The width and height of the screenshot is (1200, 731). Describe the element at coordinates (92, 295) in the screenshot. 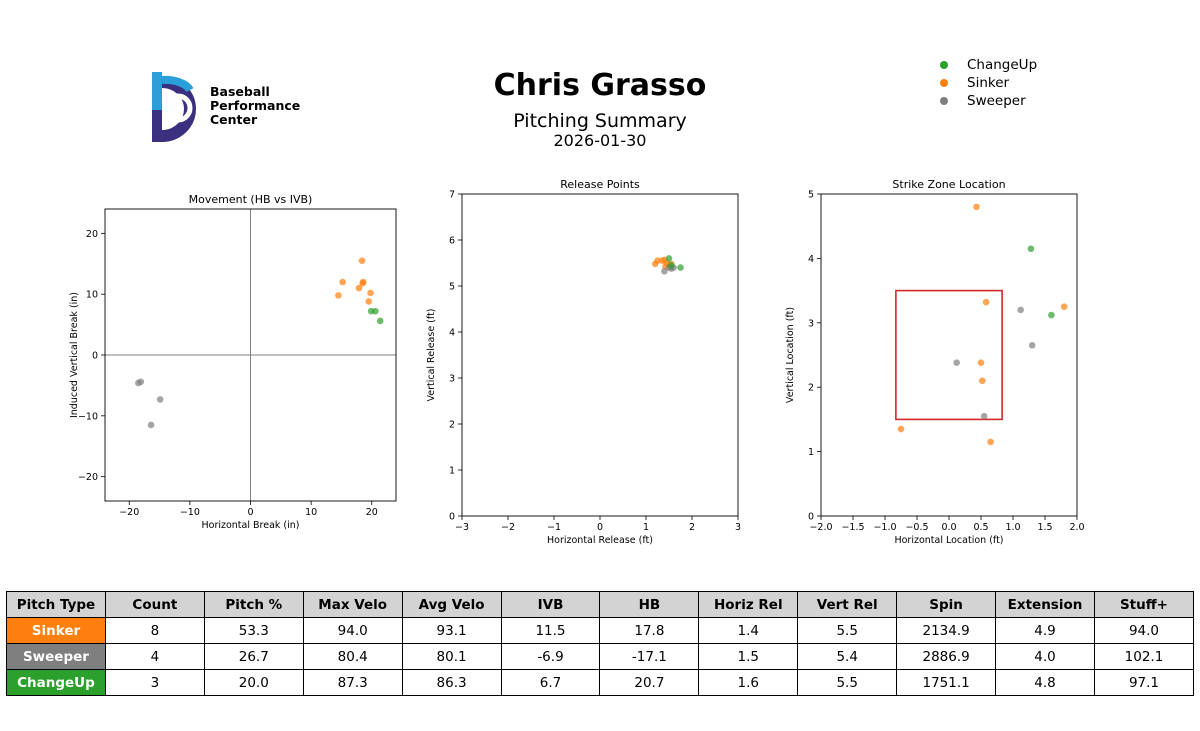

I see `y-tick-label: 10` at that location.